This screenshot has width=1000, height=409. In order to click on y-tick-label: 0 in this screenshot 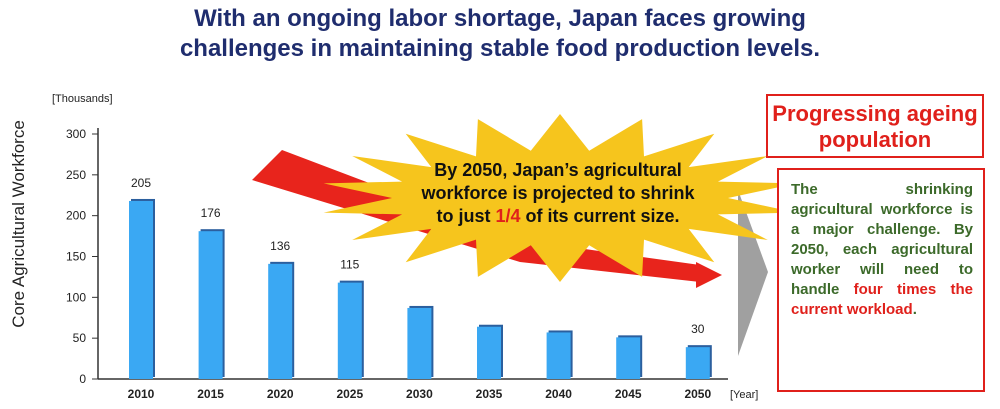, I will do `click(82, 379)`.